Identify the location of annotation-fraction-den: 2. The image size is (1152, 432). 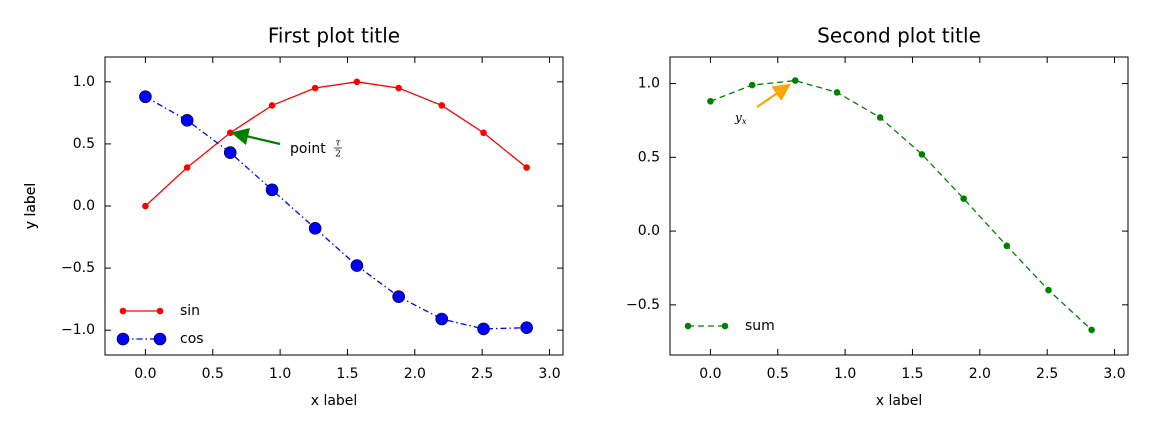
(338, 155).